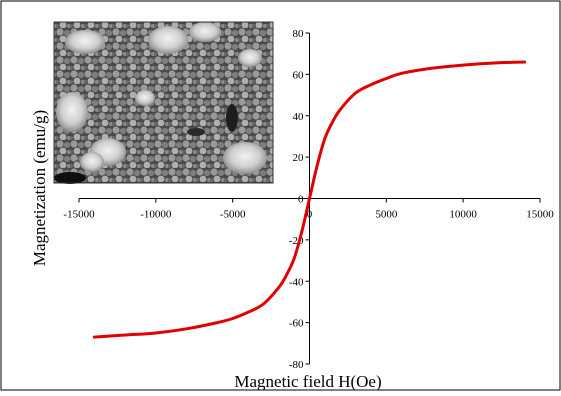 The image size is (561, 396). Describe the element at coordinates (310, 215) in the screenshot. I see `x-tick-label: 0` at that location.